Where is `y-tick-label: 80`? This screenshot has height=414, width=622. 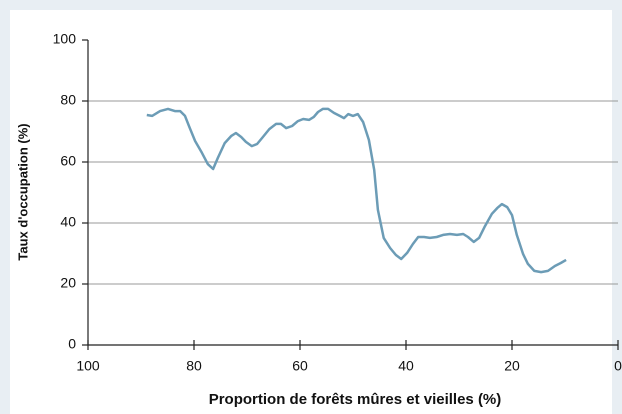
y-tick-label: 80 is located at coordinates (68, 100).